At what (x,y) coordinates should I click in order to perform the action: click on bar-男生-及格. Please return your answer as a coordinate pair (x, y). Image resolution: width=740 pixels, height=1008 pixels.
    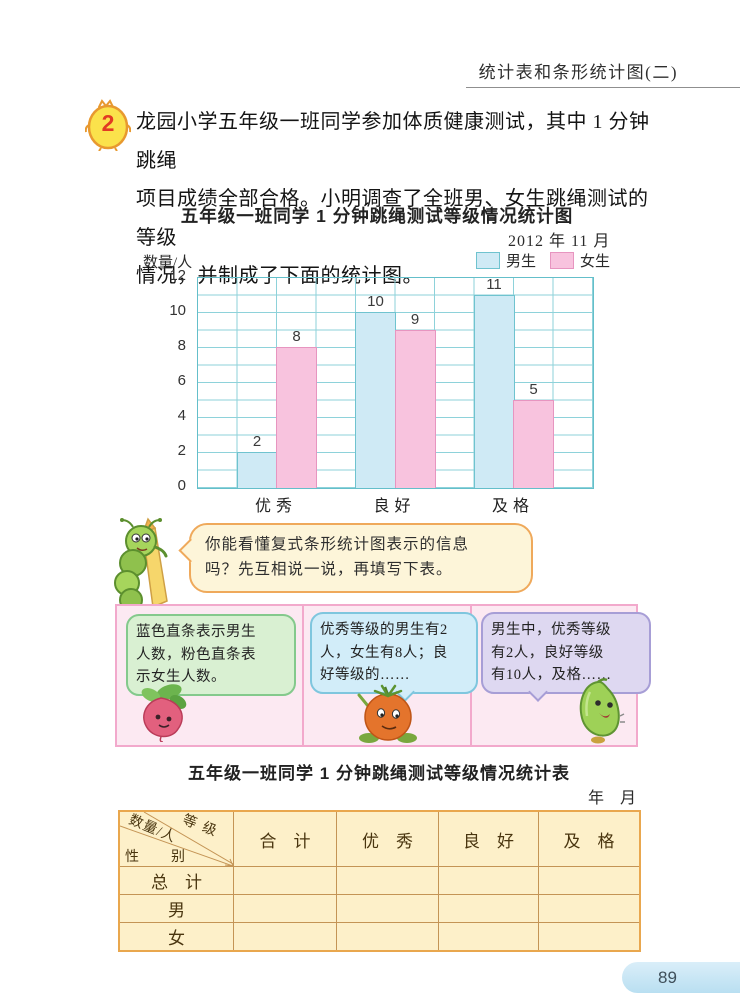
    Looking at the image, I should click on (494, 391).